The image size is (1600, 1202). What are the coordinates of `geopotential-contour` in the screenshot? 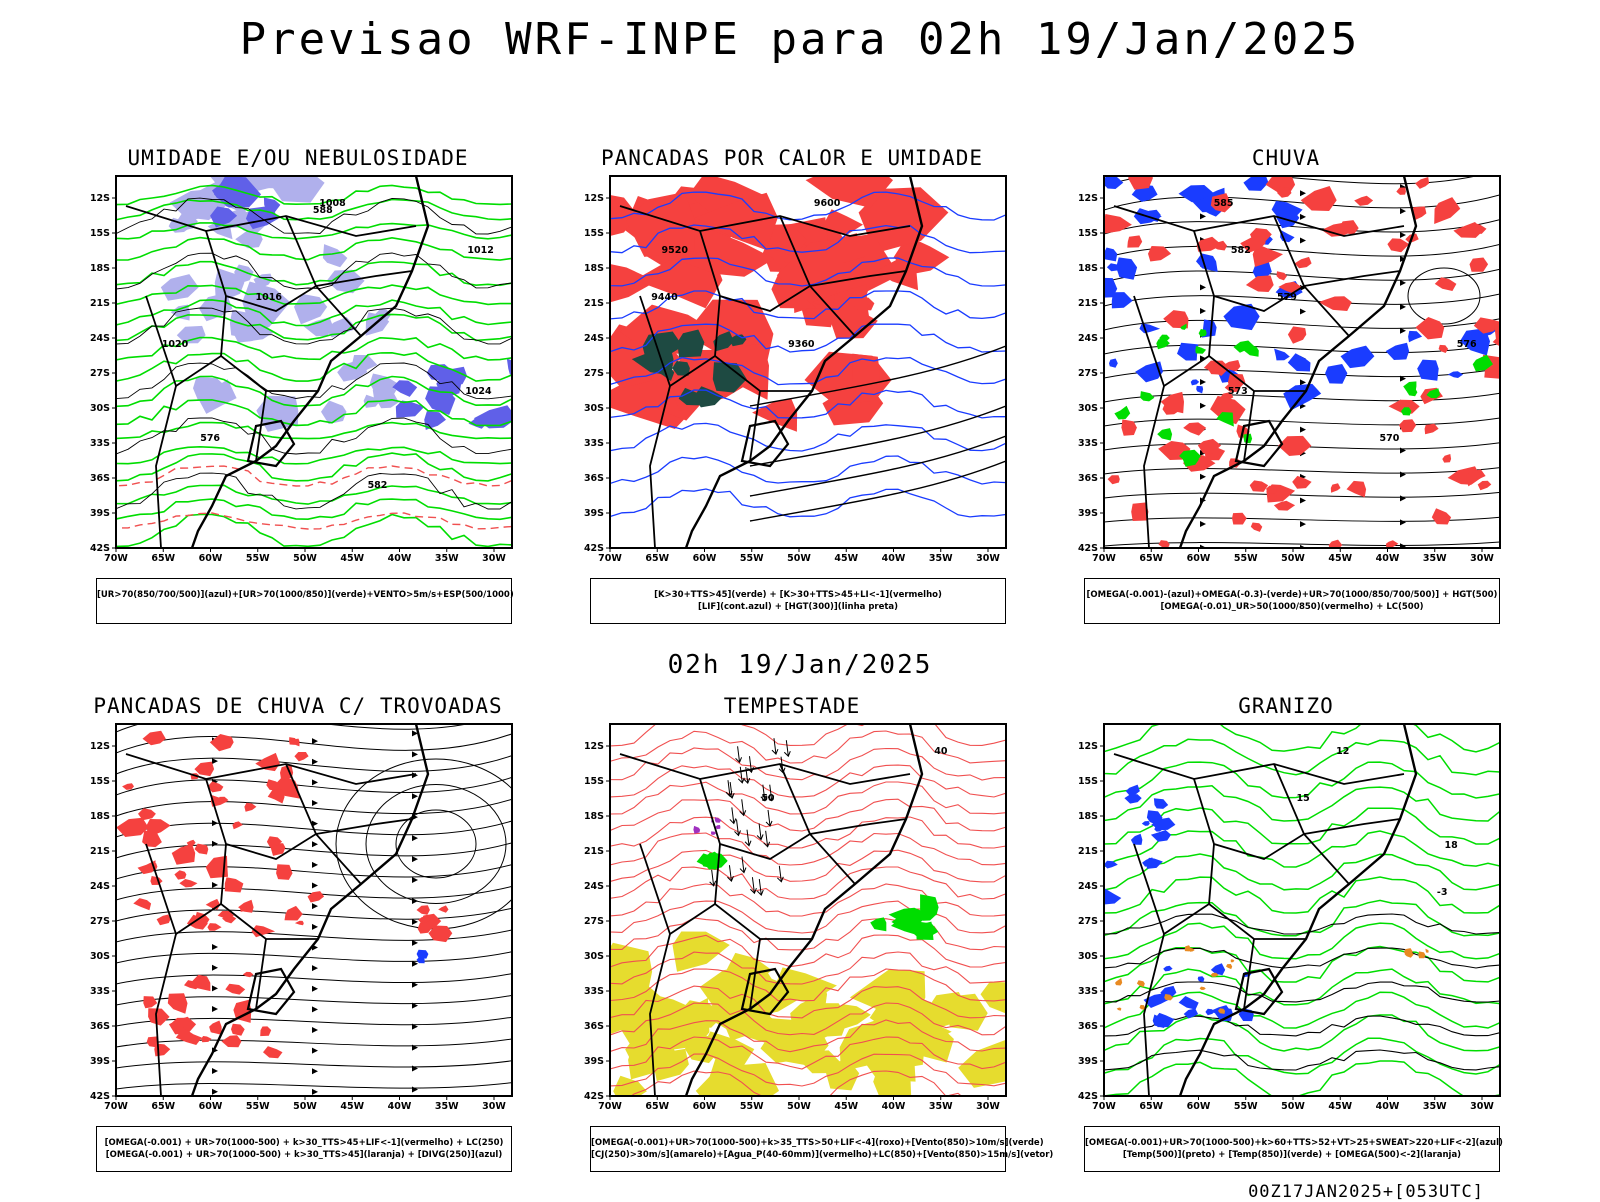 It's located at (877, 491).